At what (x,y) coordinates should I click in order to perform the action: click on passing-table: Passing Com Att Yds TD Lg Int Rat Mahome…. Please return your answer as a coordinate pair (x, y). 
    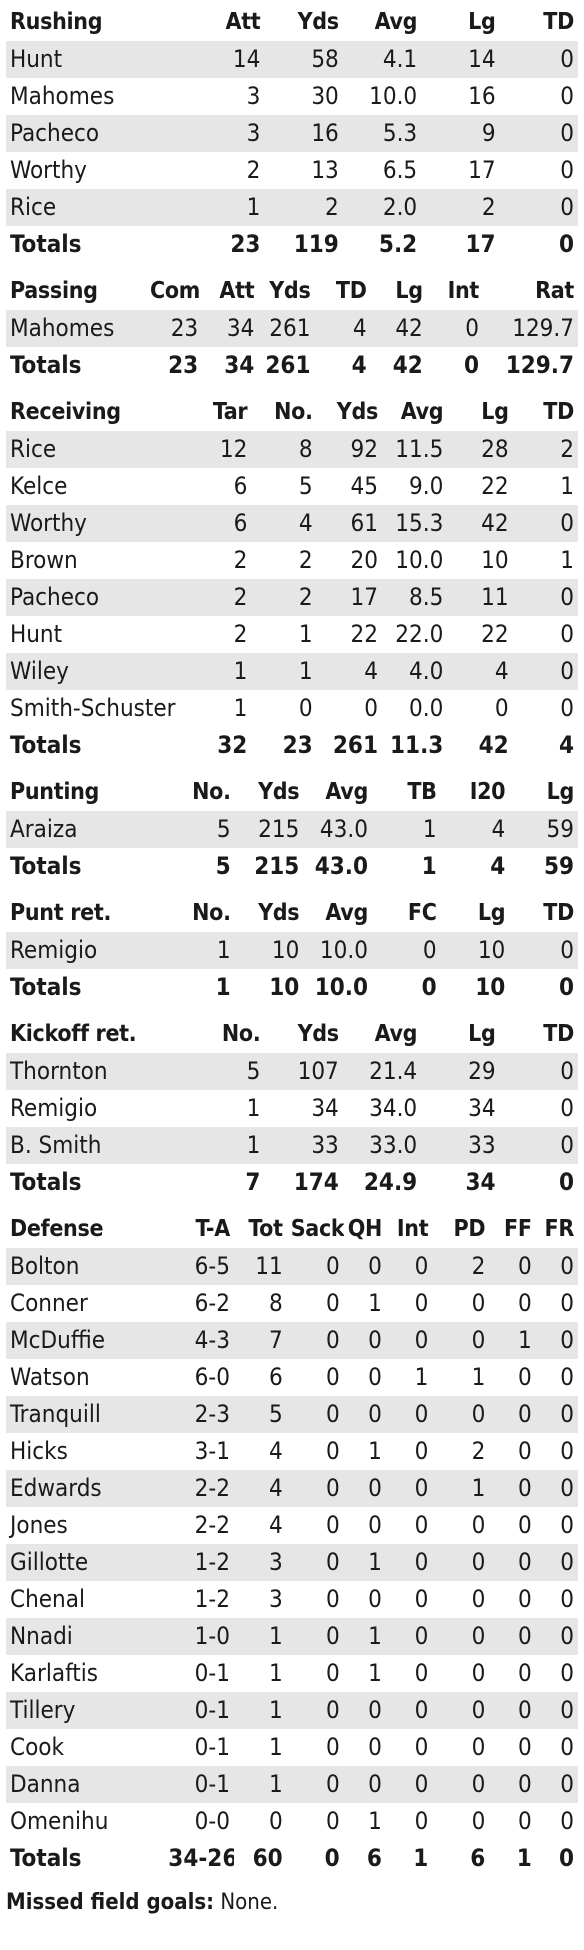
    Looking at the image, I should click on (292, 328).